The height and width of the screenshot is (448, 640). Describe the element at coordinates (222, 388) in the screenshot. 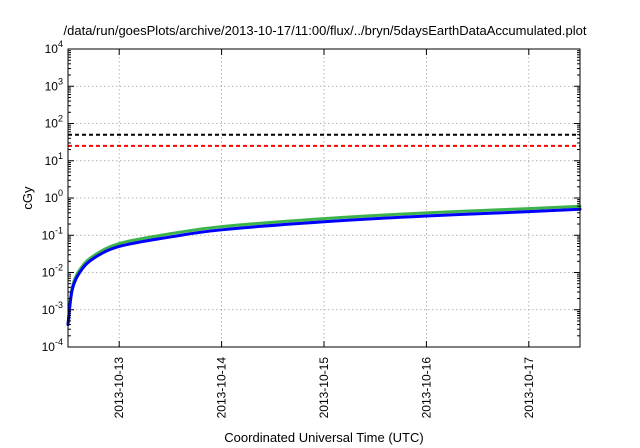

I see `x-tick-label: 2013-10-14` at that location.